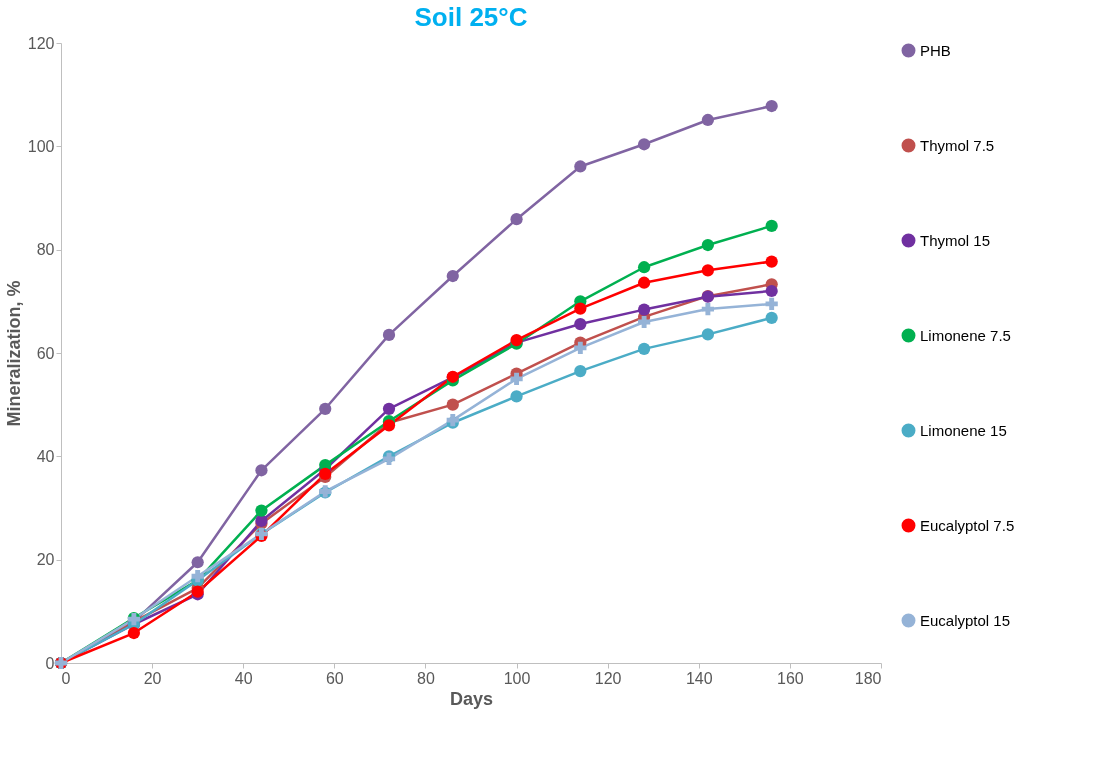 Image resolution: width=1105 pixels, height=769 pixels. What do you see at coordinates (935, 50) in the screenshot?
I see `legend-label: PHB` at bounding box center [935, 50].